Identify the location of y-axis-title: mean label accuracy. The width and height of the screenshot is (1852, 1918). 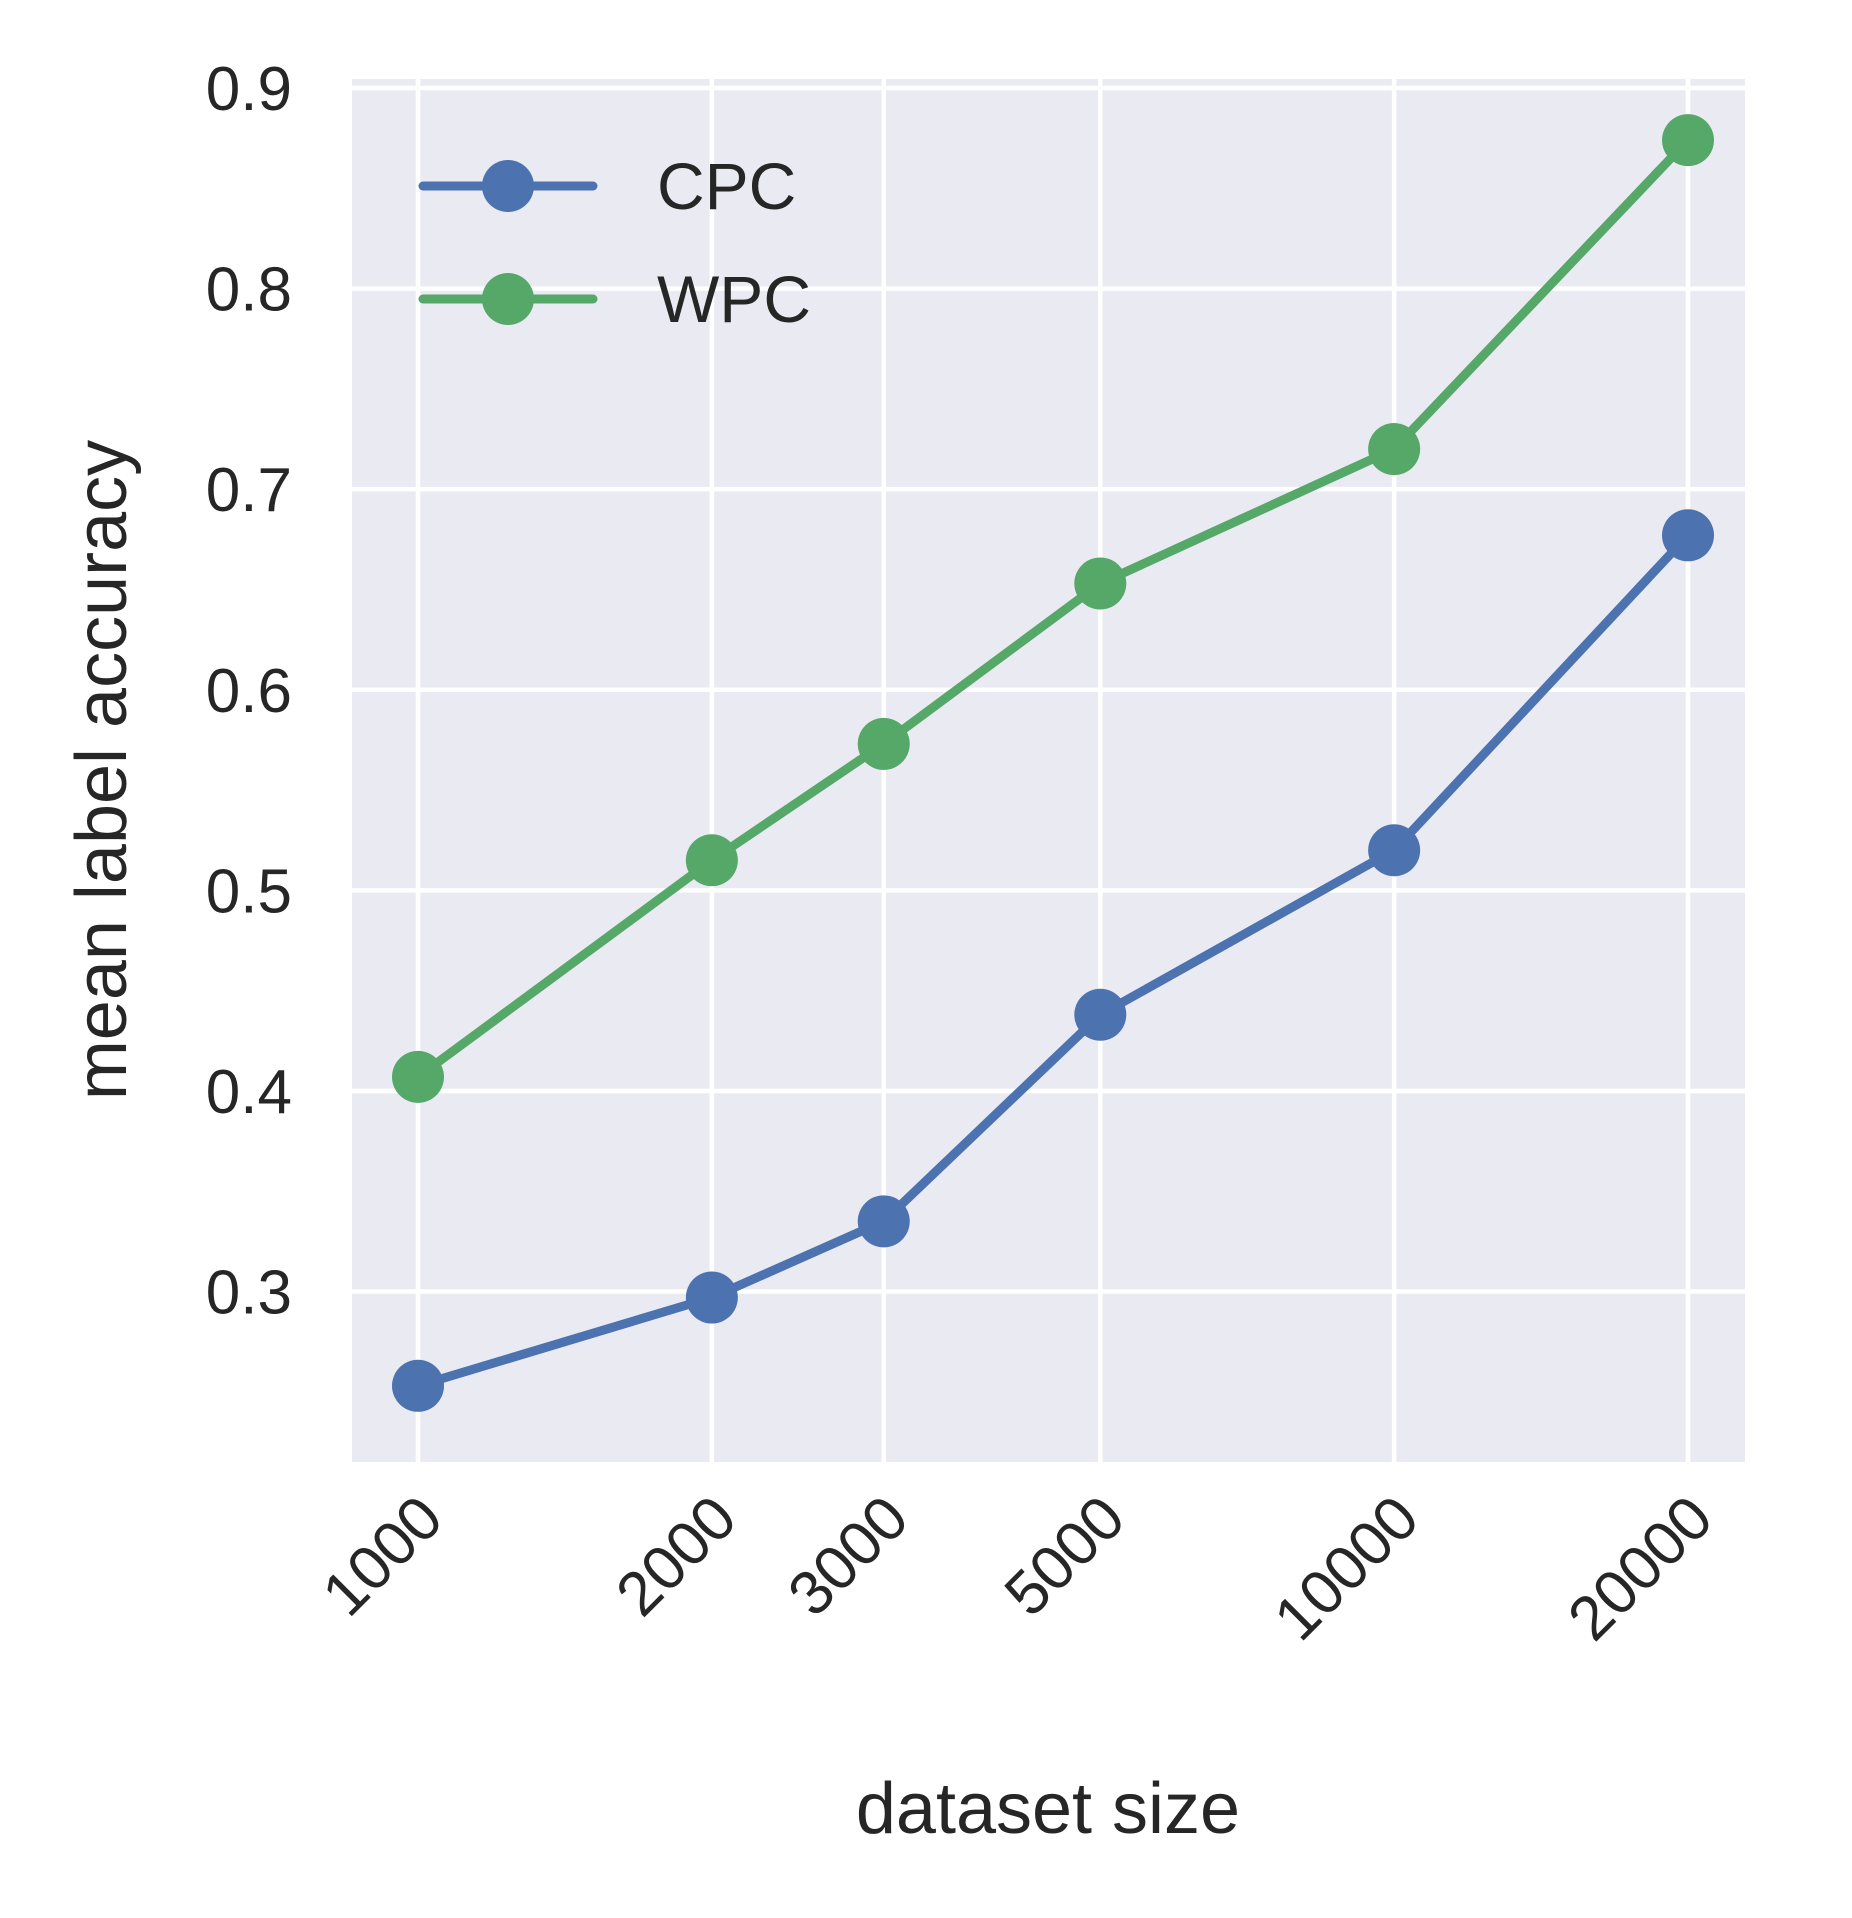
(102, 770).